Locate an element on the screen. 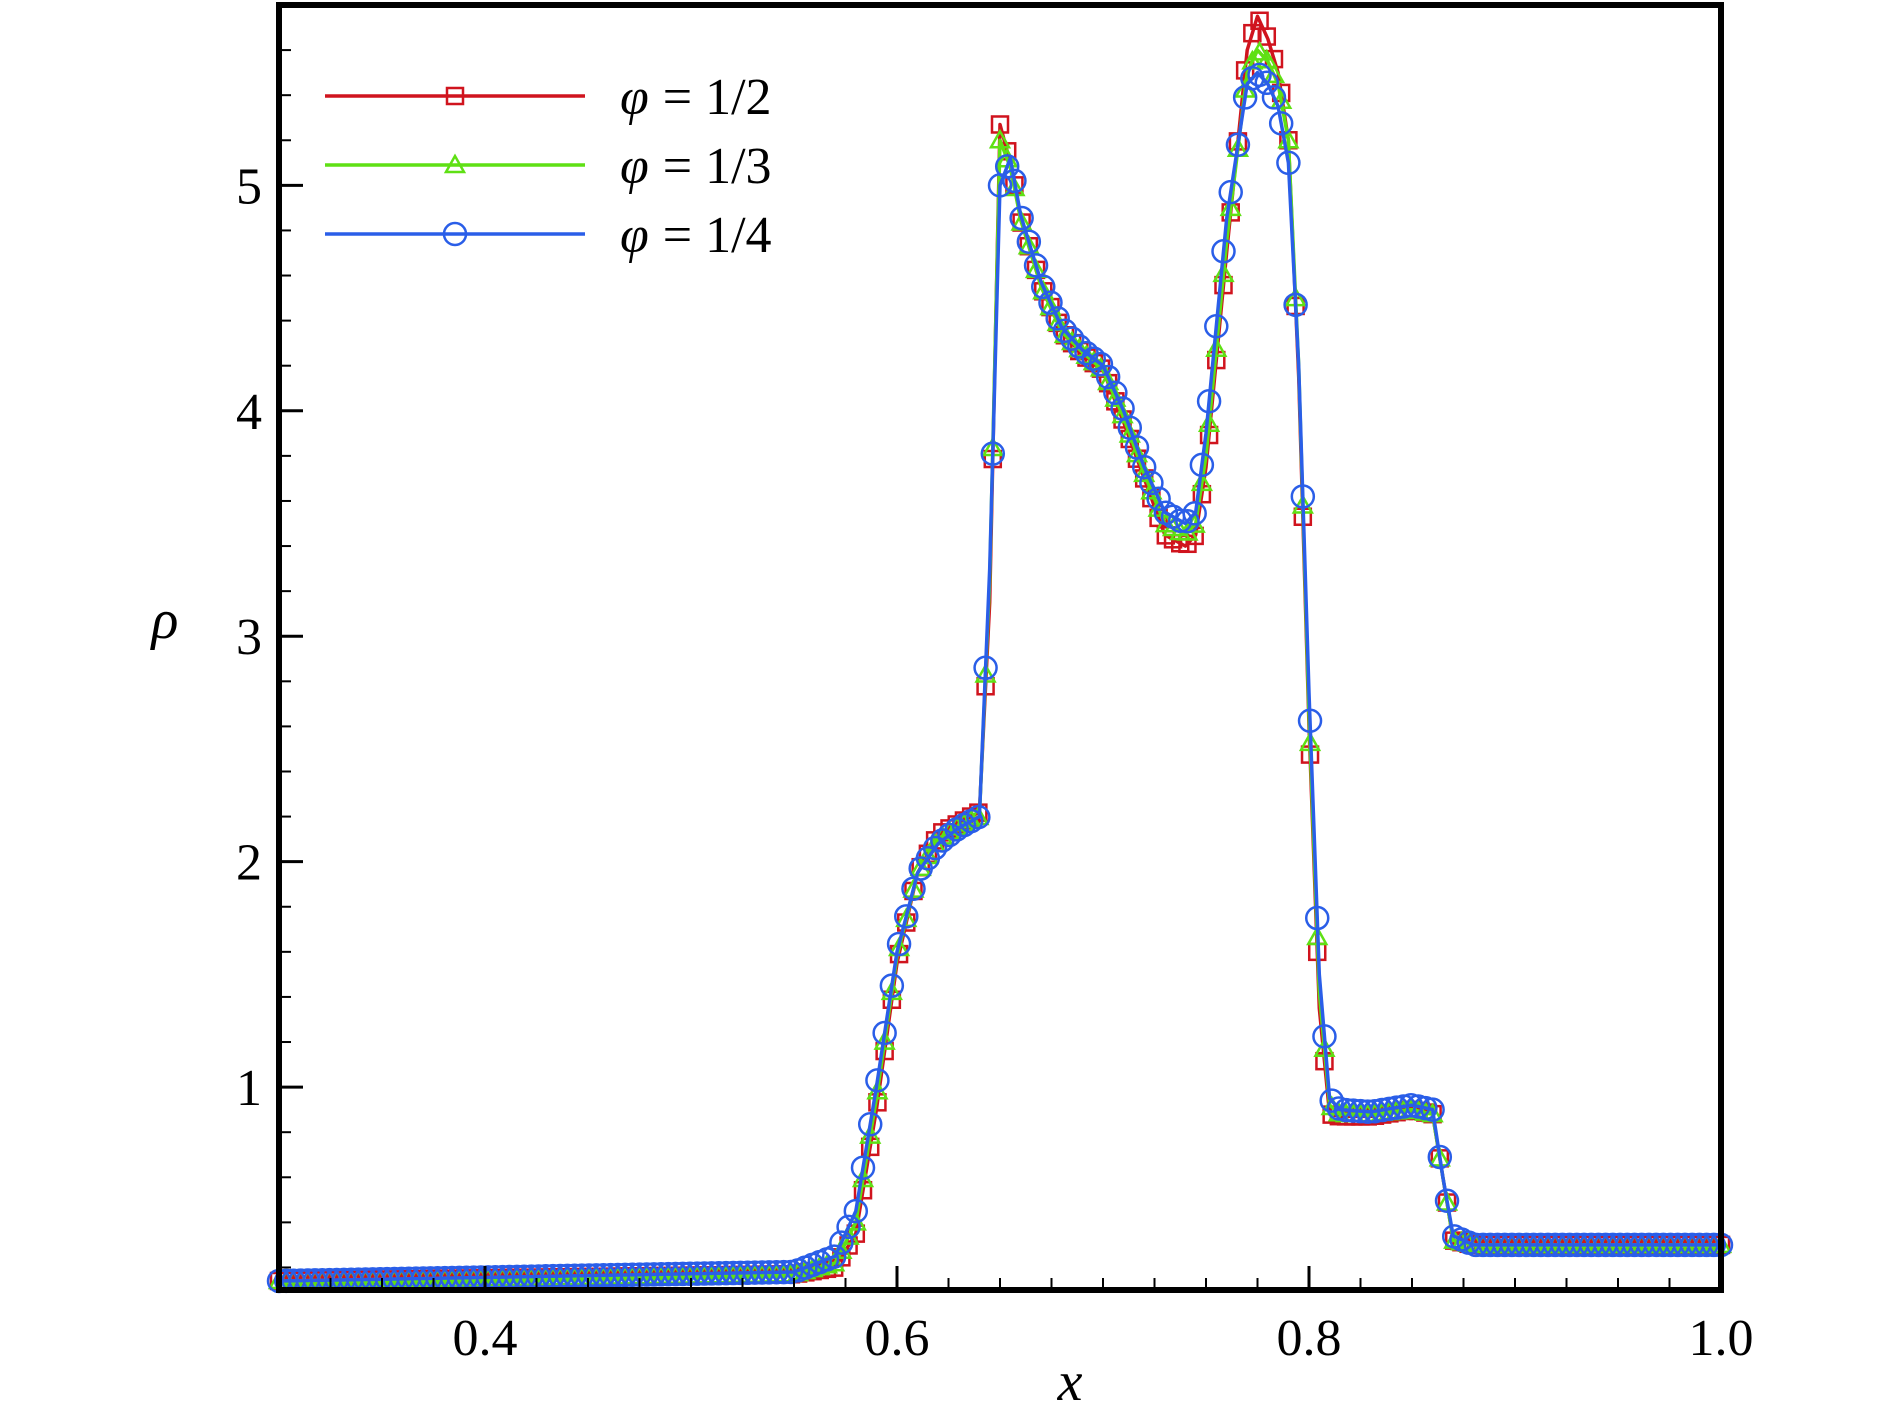 Image resolution: width=1890 pixels, height=1411 pixels. legend: φ = 1/2 φ = 1/3 φ = 1/4 is located at coordinates (548, 166).